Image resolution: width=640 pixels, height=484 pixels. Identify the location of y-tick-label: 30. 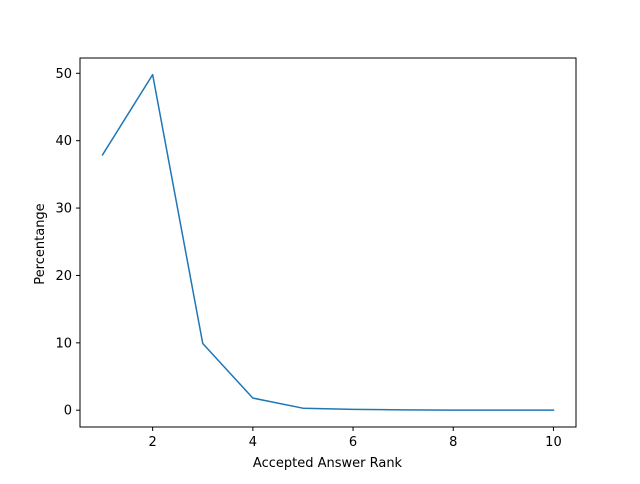
(63, 209).